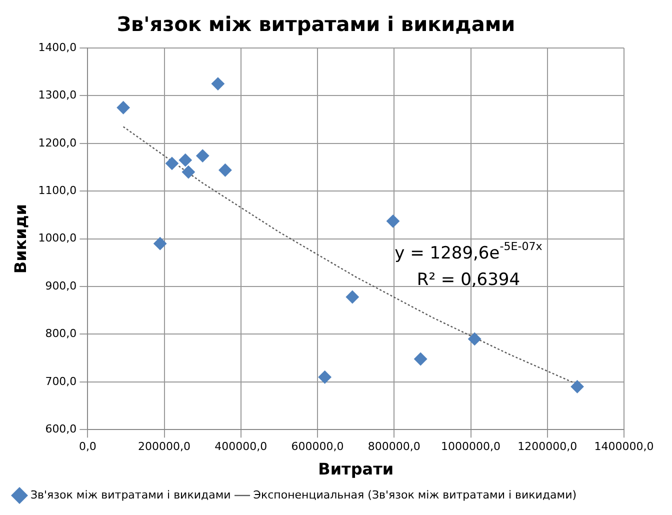 Image resolution: width=672 pixels, height=515 pixels. I want to click on chart-title: Зв'язок між витратами і викидами, so click(316, 24).